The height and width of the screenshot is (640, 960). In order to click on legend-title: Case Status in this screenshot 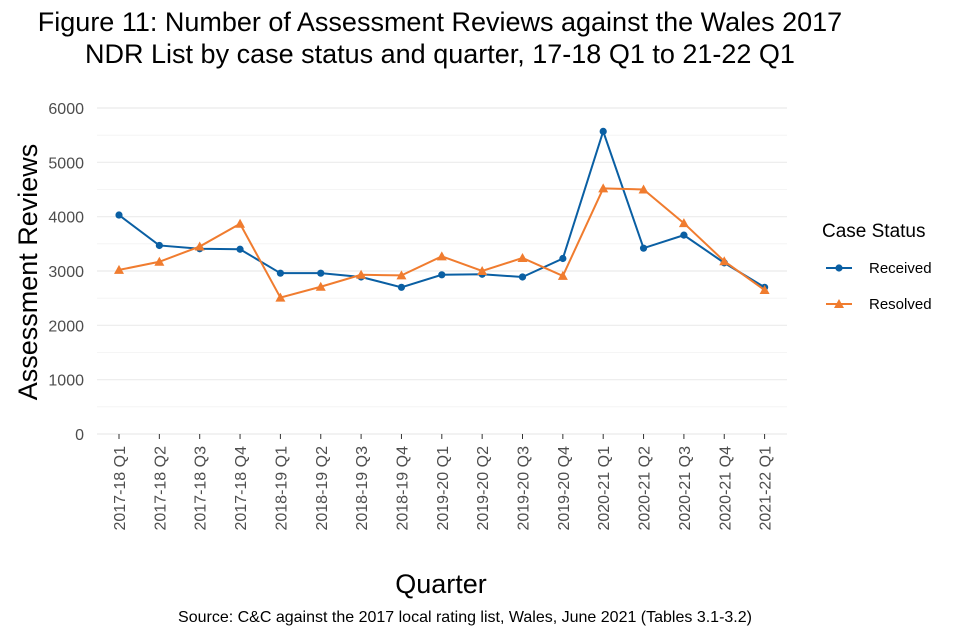, I will do `click(874, 231)`.